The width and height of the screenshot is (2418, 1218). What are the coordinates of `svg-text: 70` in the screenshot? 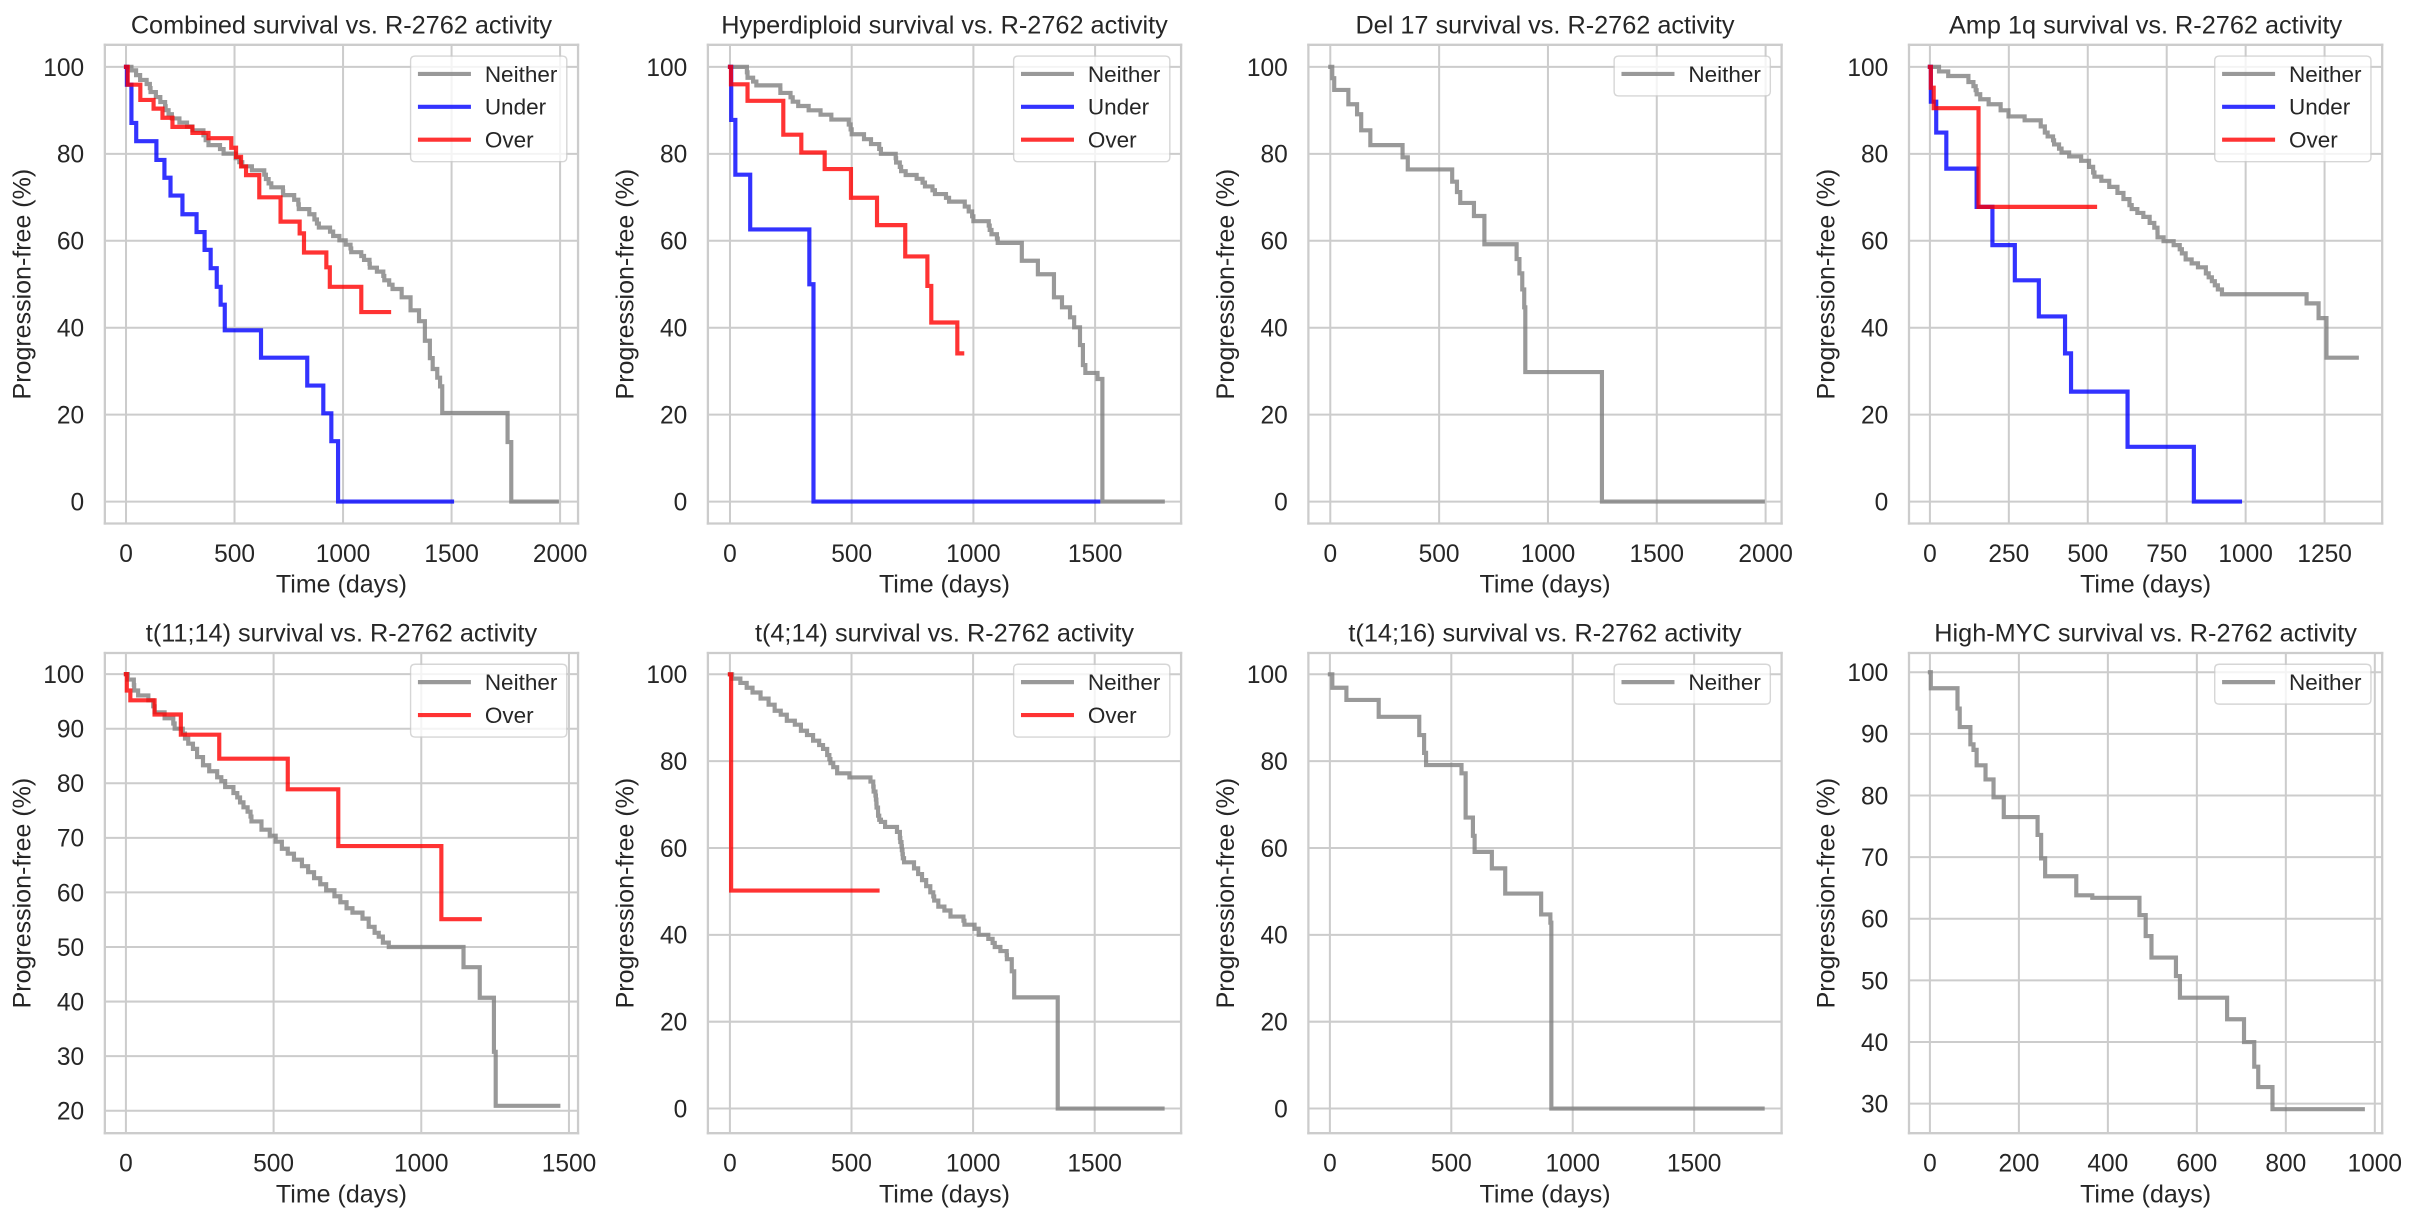 It's located at (70, 839).